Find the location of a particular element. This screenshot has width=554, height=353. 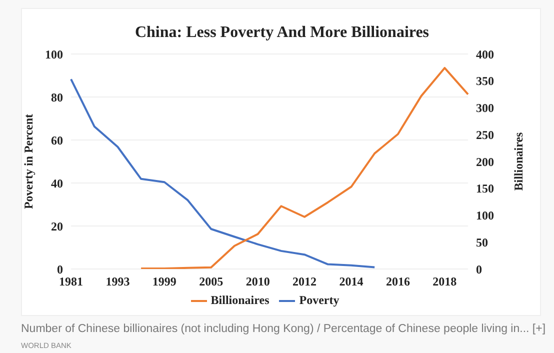

legend-label: Poverty is located at coordinates (319, 300).